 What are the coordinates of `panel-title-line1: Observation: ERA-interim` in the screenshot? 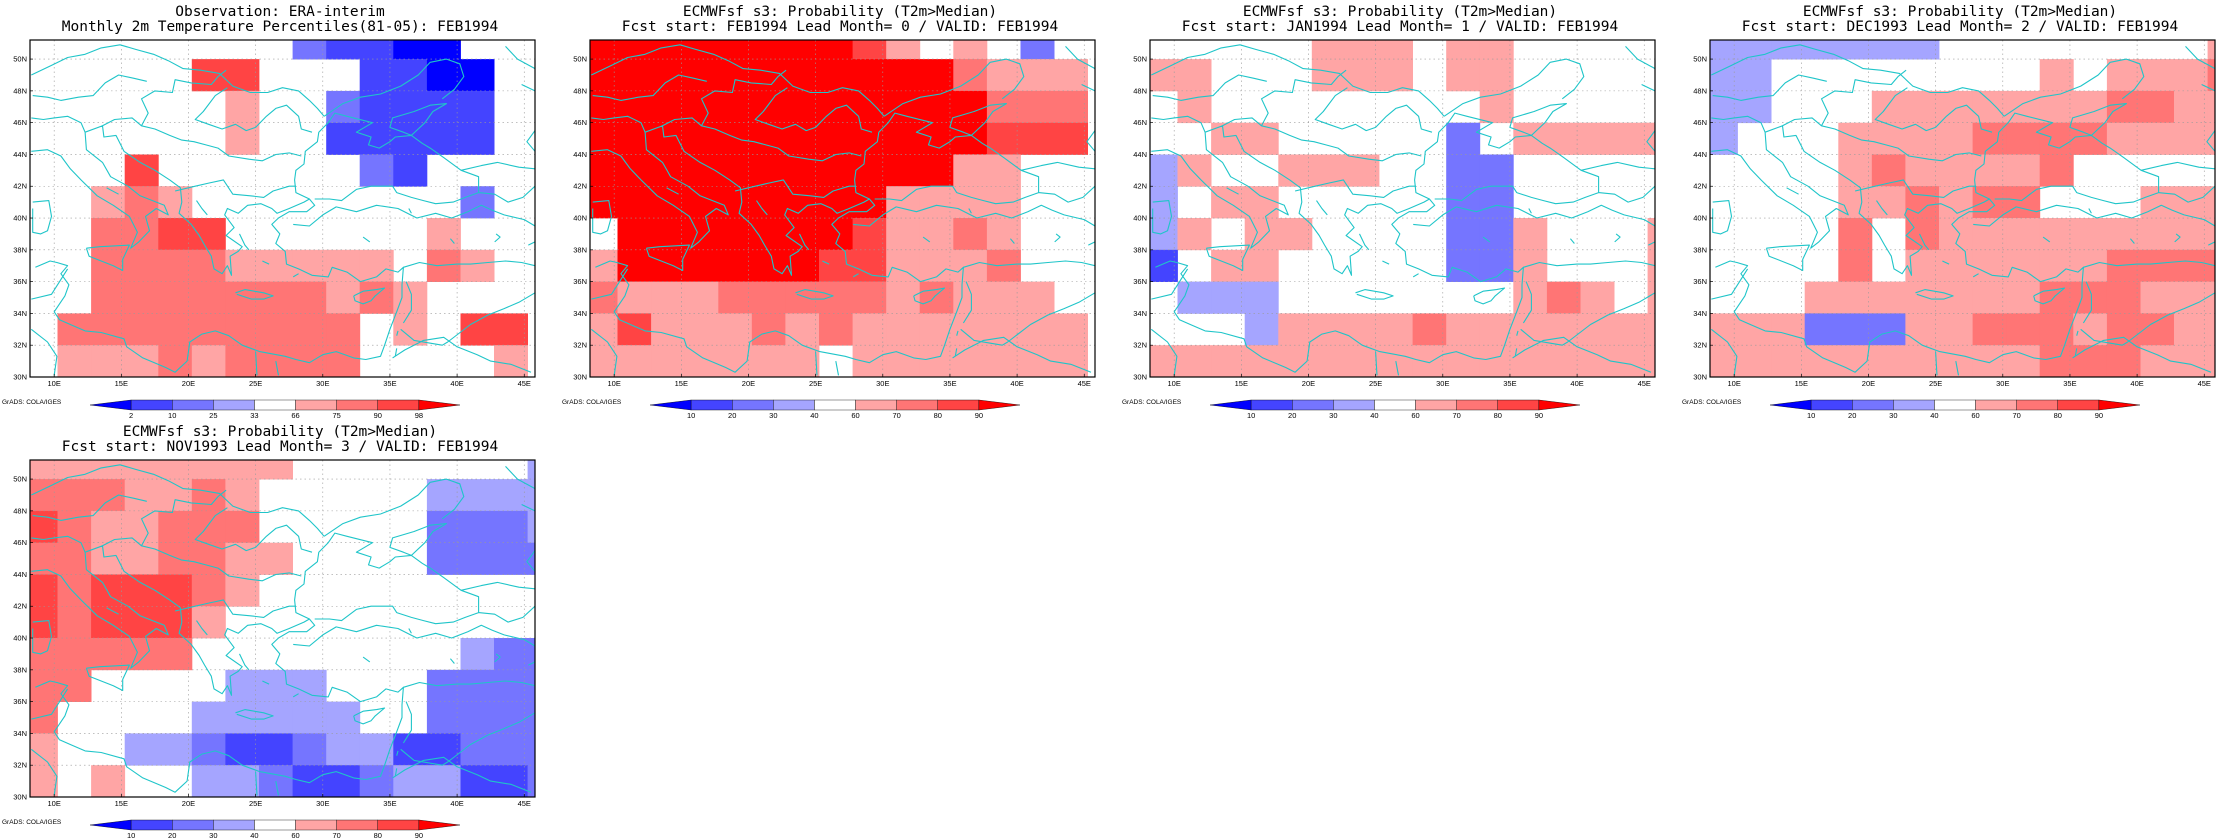 It's located at (280, 12).